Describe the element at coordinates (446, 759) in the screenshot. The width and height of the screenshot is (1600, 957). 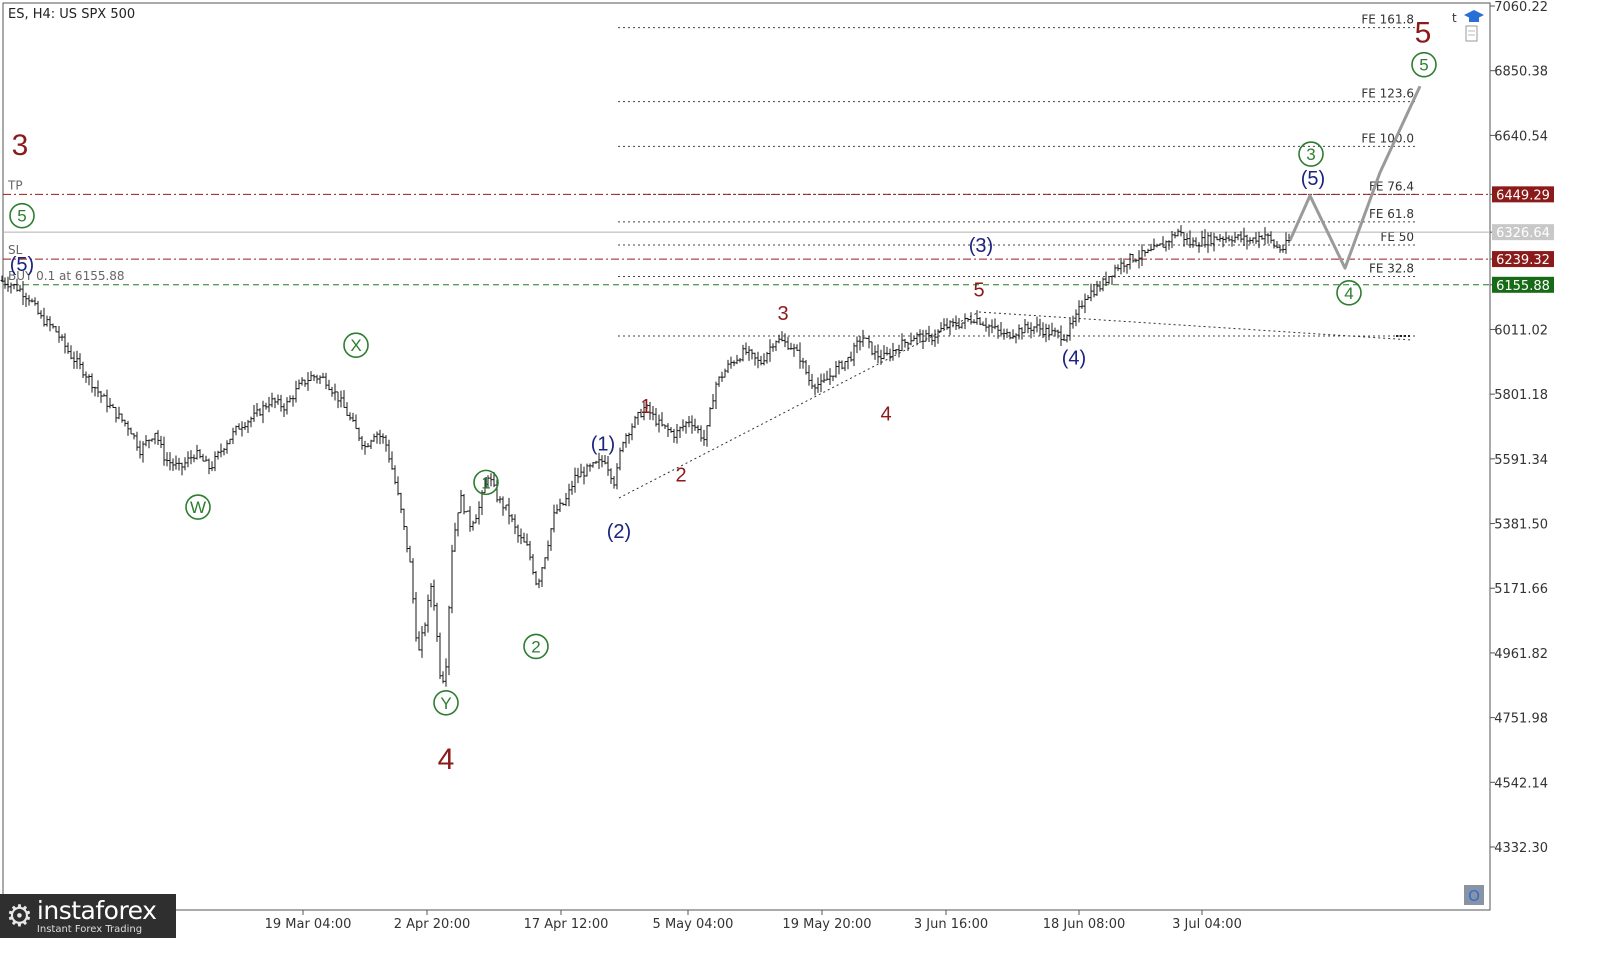
I see `wave-label-major: 4` at that location.